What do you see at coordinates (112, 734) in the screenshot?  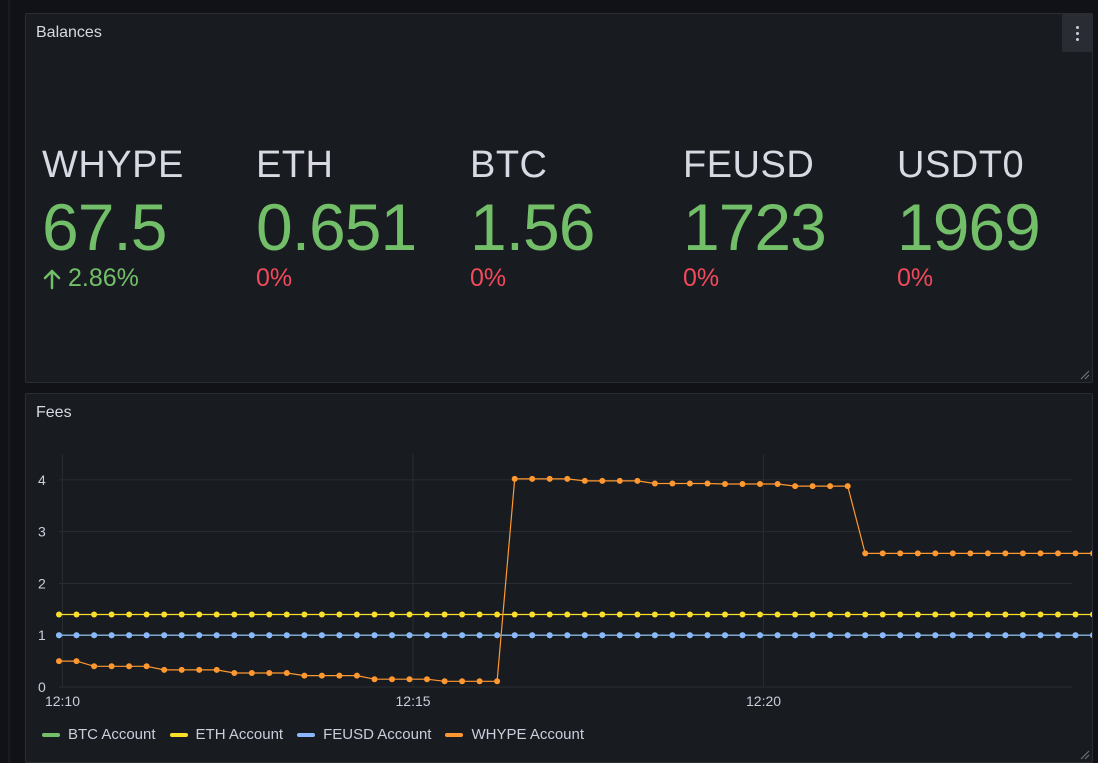 I see `legend-label: BTC Account` at bounding box center [112, 734].